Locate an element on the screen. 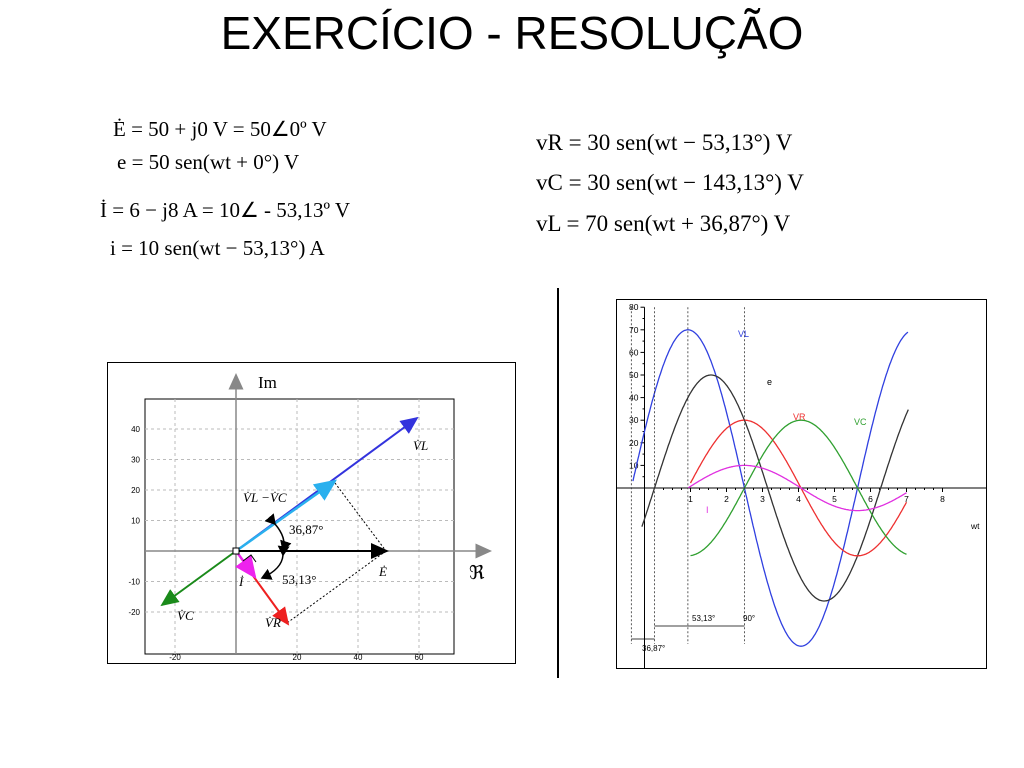 This screenshot has width=1024, height=768. wave-x-tick-label: 7 is located at coordinates (906, 499).